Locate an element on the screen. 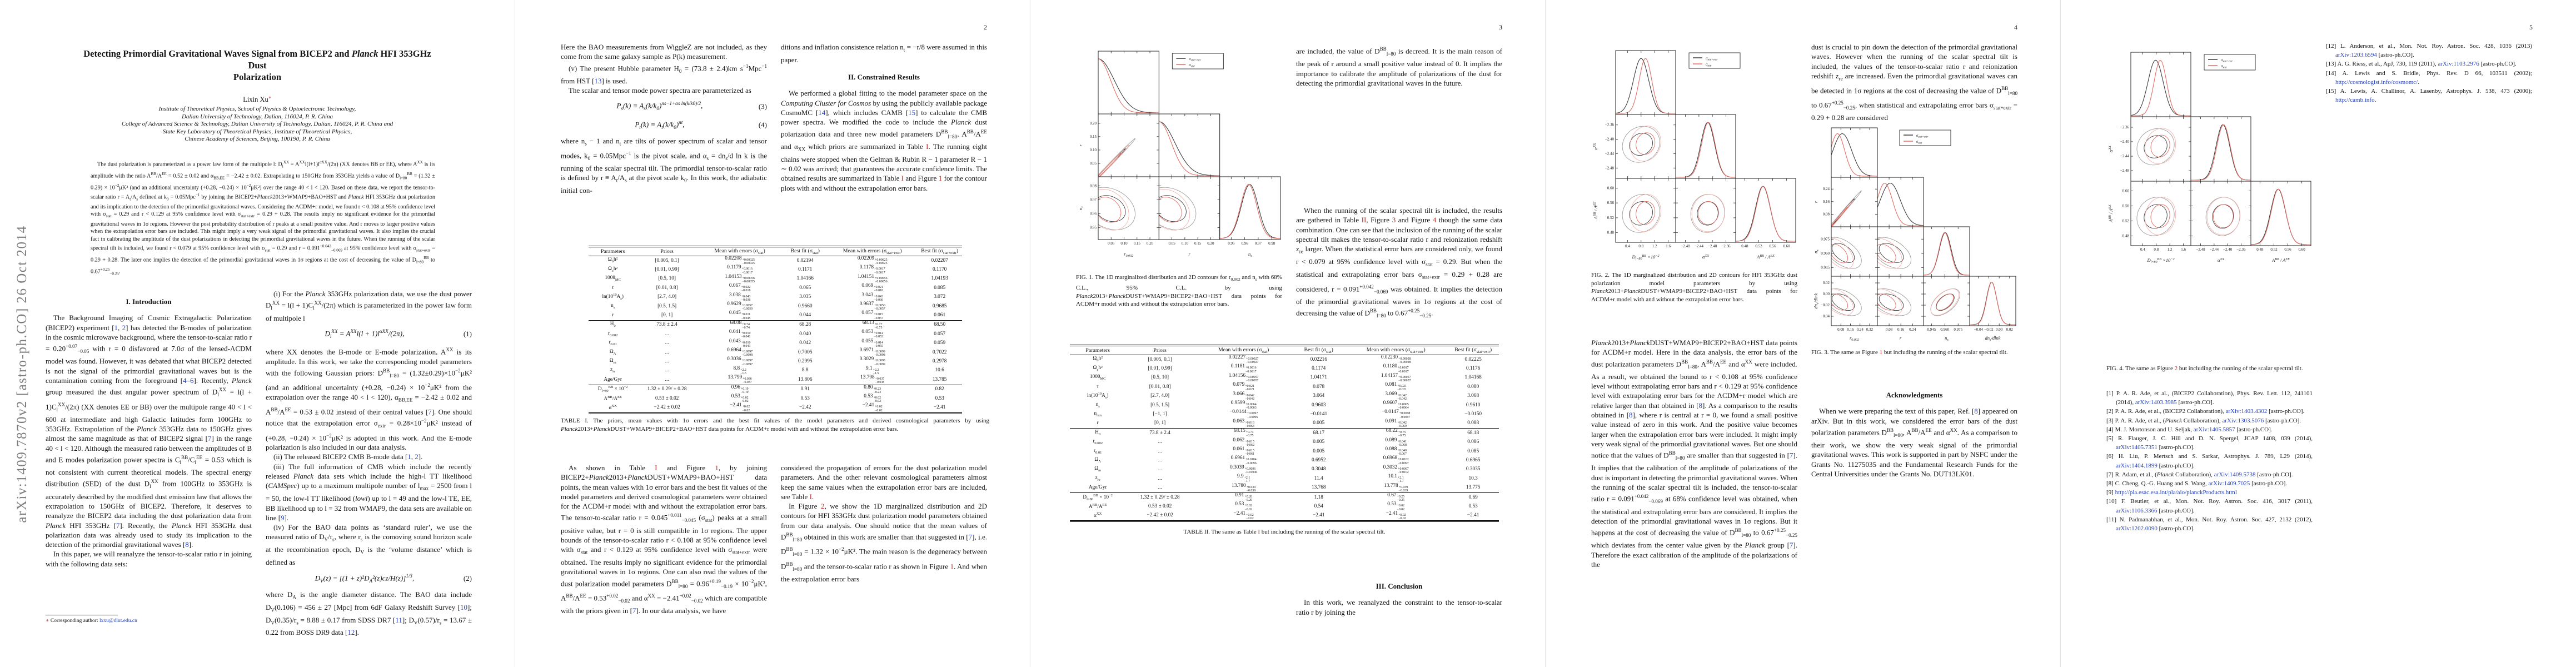 Image resolution: width=2576 pixels, height=667 pixels. table-cell: 0.005 is located at coordinates (1319, 423).